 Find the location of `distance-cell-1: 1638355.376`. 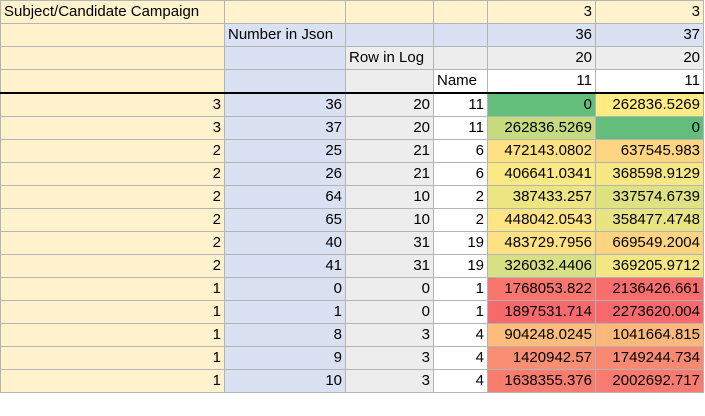

distance-cell-1: 1638355.376 is located at coordinates (541, 381).